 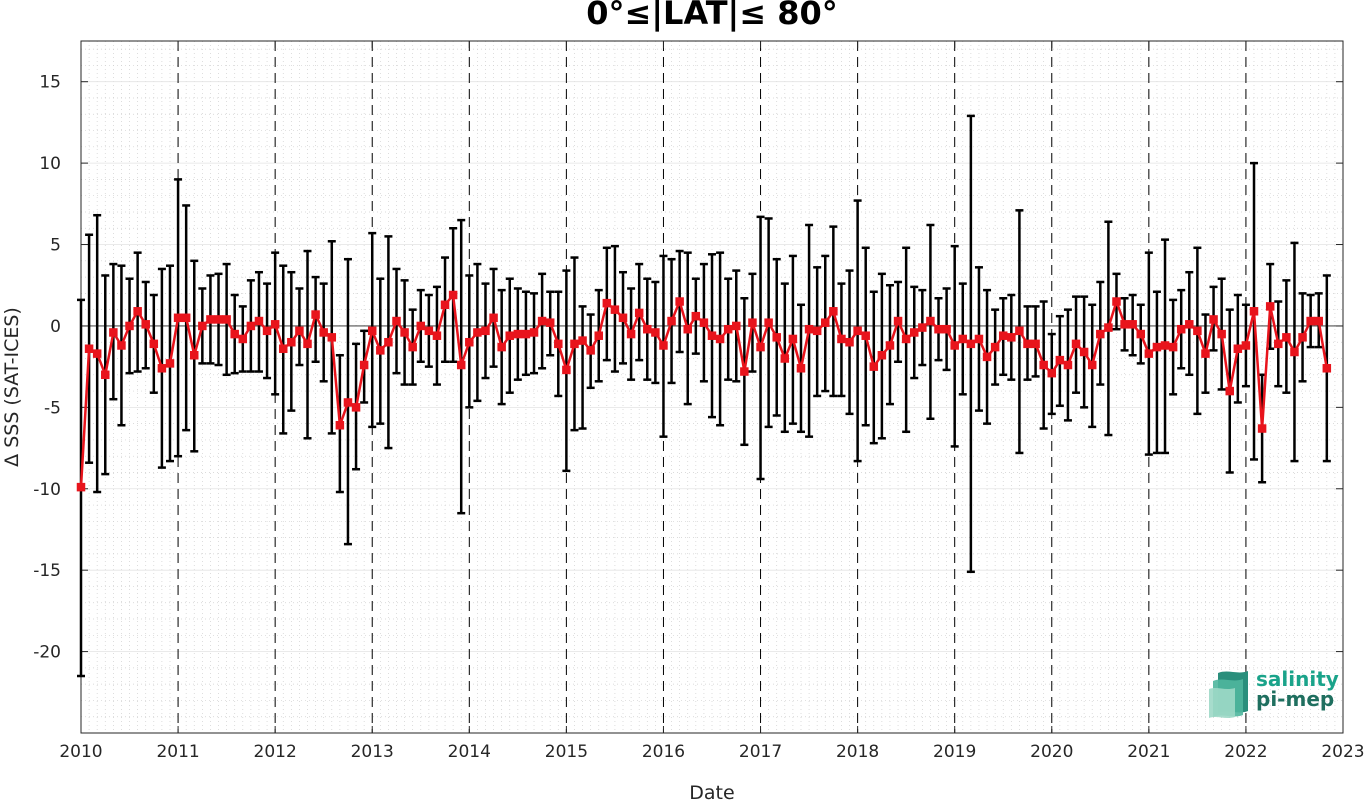 I want to click on x-tick-label: 2021, so click(x=1148, y=752).